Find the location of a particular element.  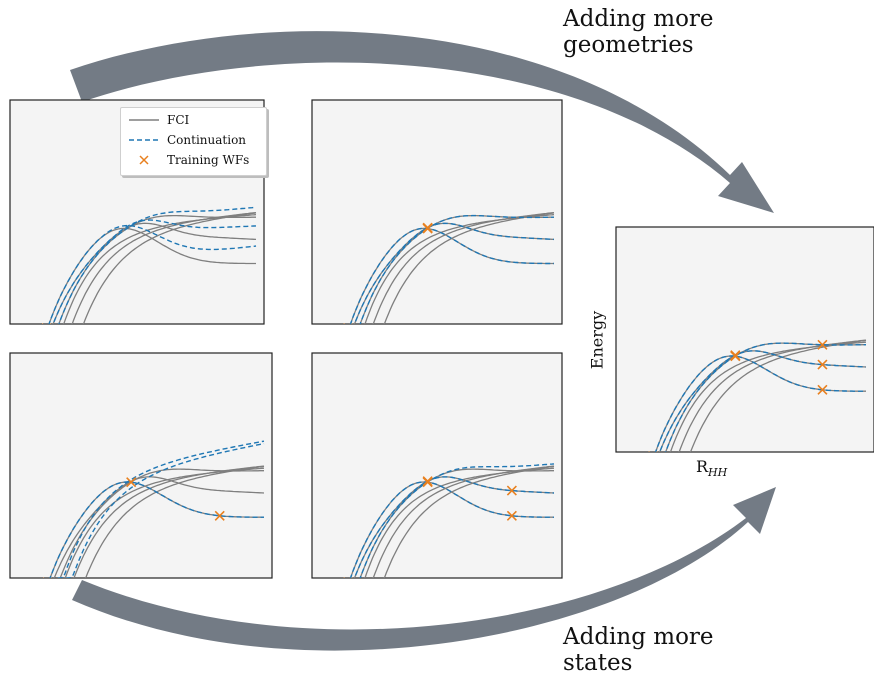

caption-line: states is located at coordinates (598, 663).